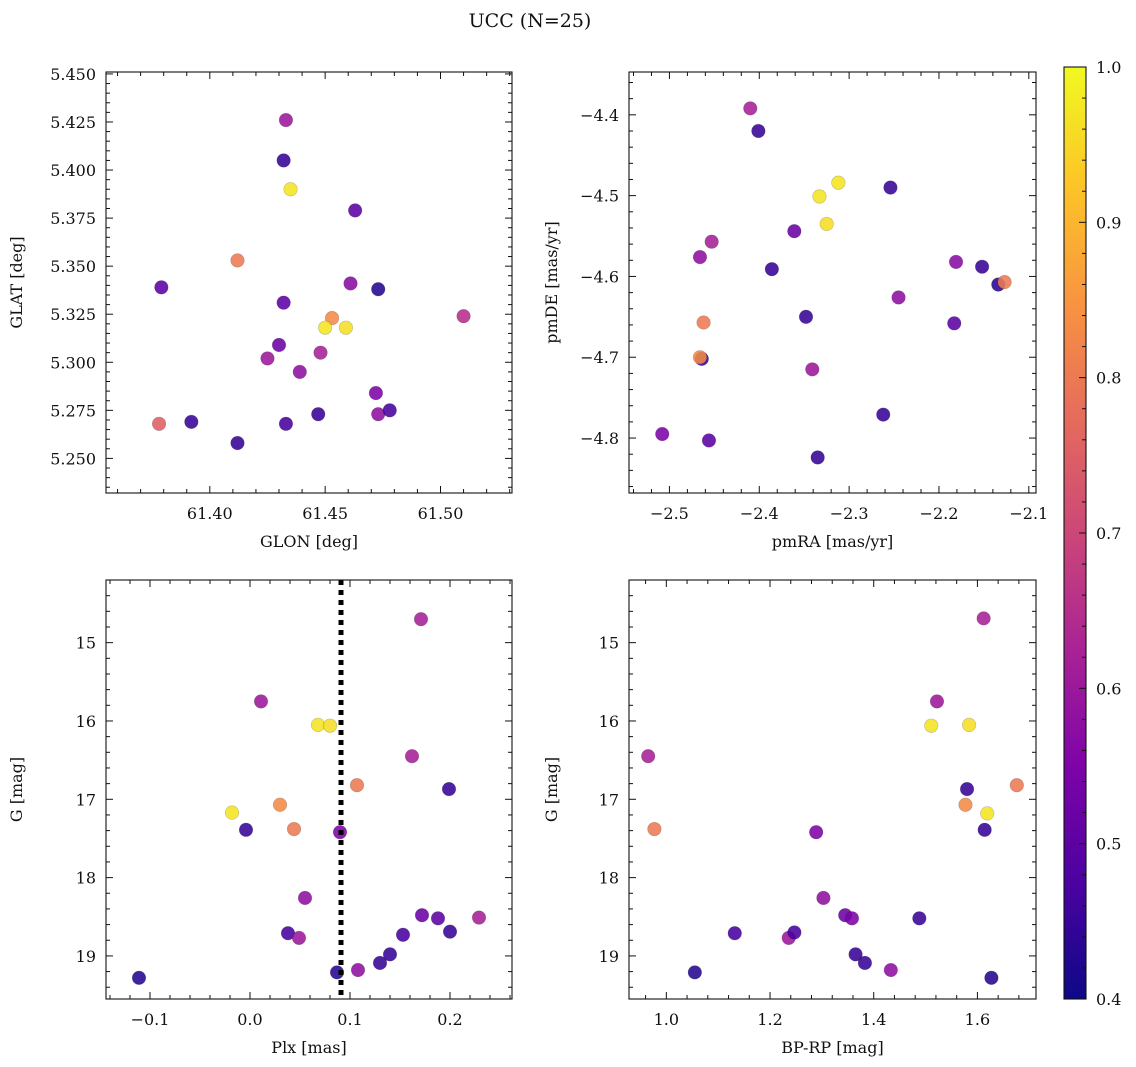 This screenshot has height=1067, width=1136. I want to click on axes-frame, so click(309, 282).